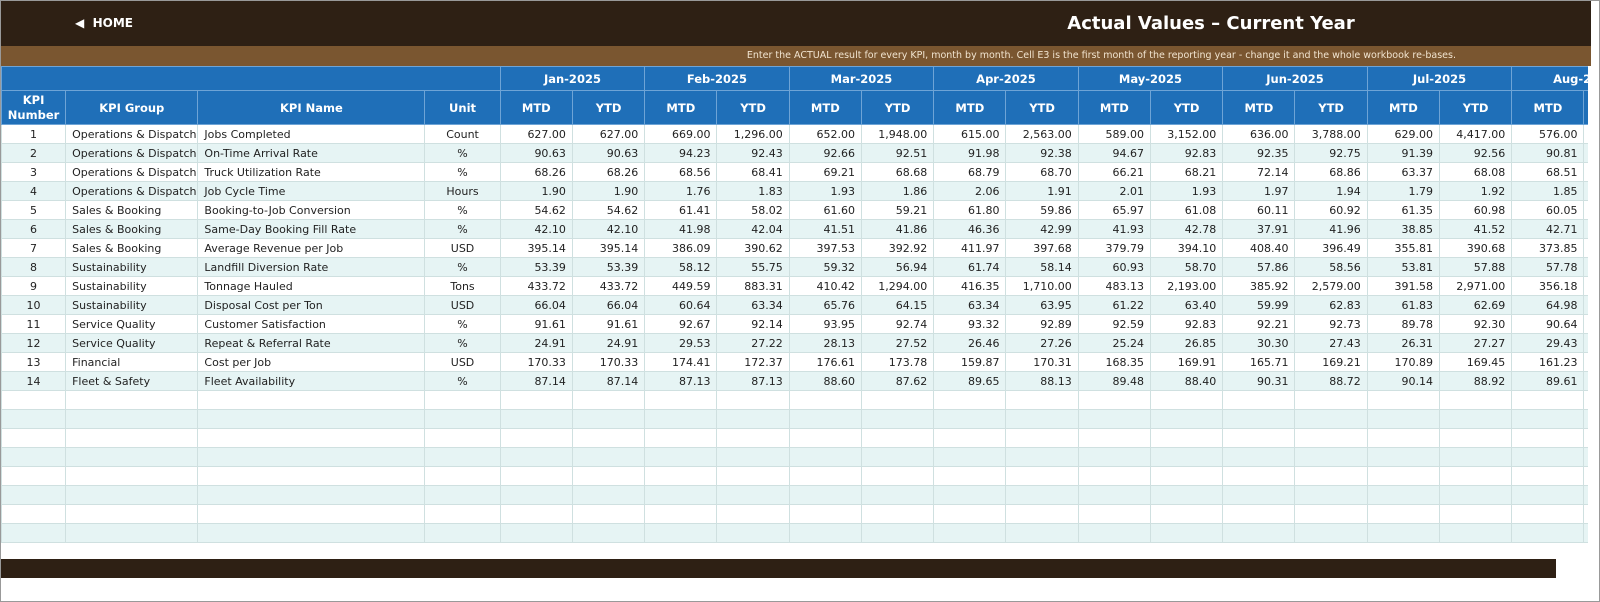  Describe the element at coordinates (132, 324) in the screenshot. I see `kpi-group: Service Quality` at that location.